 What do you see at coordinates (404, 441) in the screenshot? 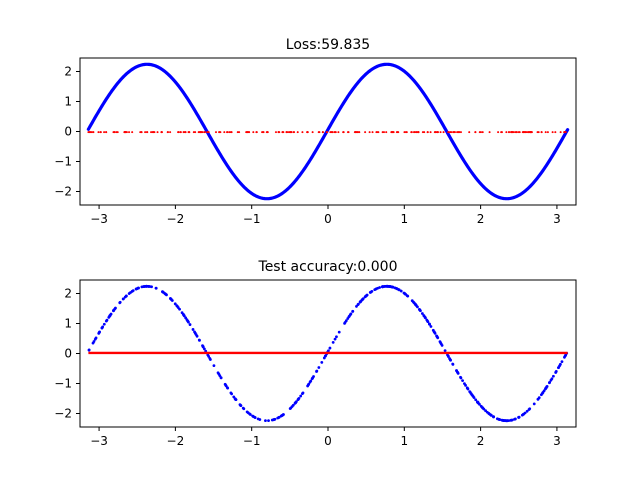
I see `x-tick-label: 1` at bounding box center [404, 441].